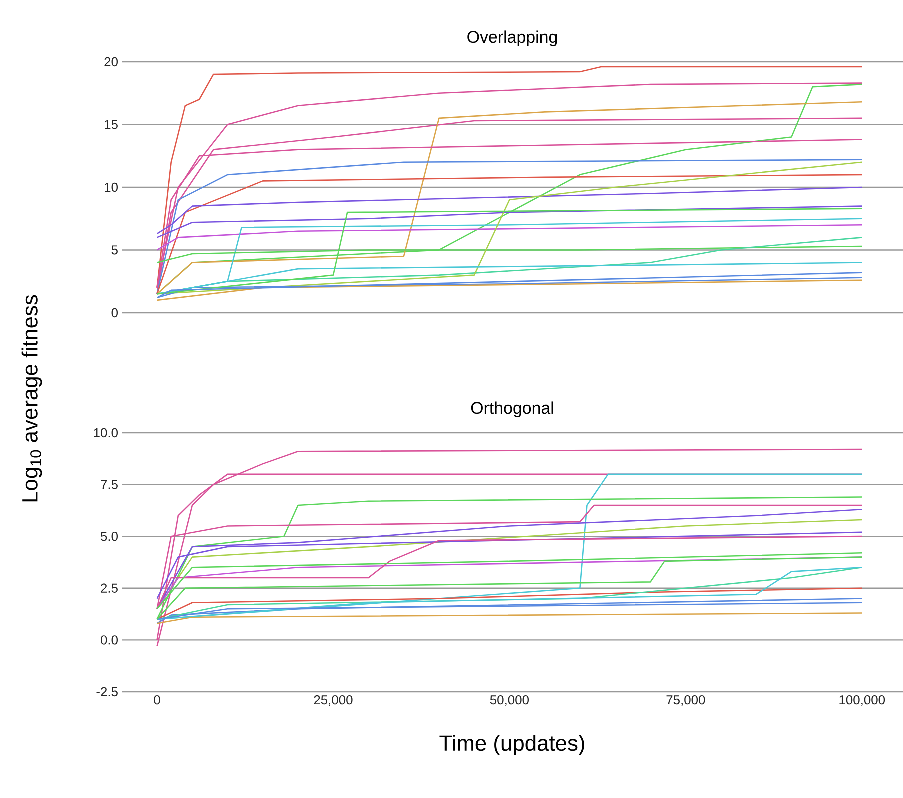 This screenshot has height=798, width=903. Describe the element at coordinates (513, 38) in the screenshot. I see `chart-title: Overlapping` at that location.